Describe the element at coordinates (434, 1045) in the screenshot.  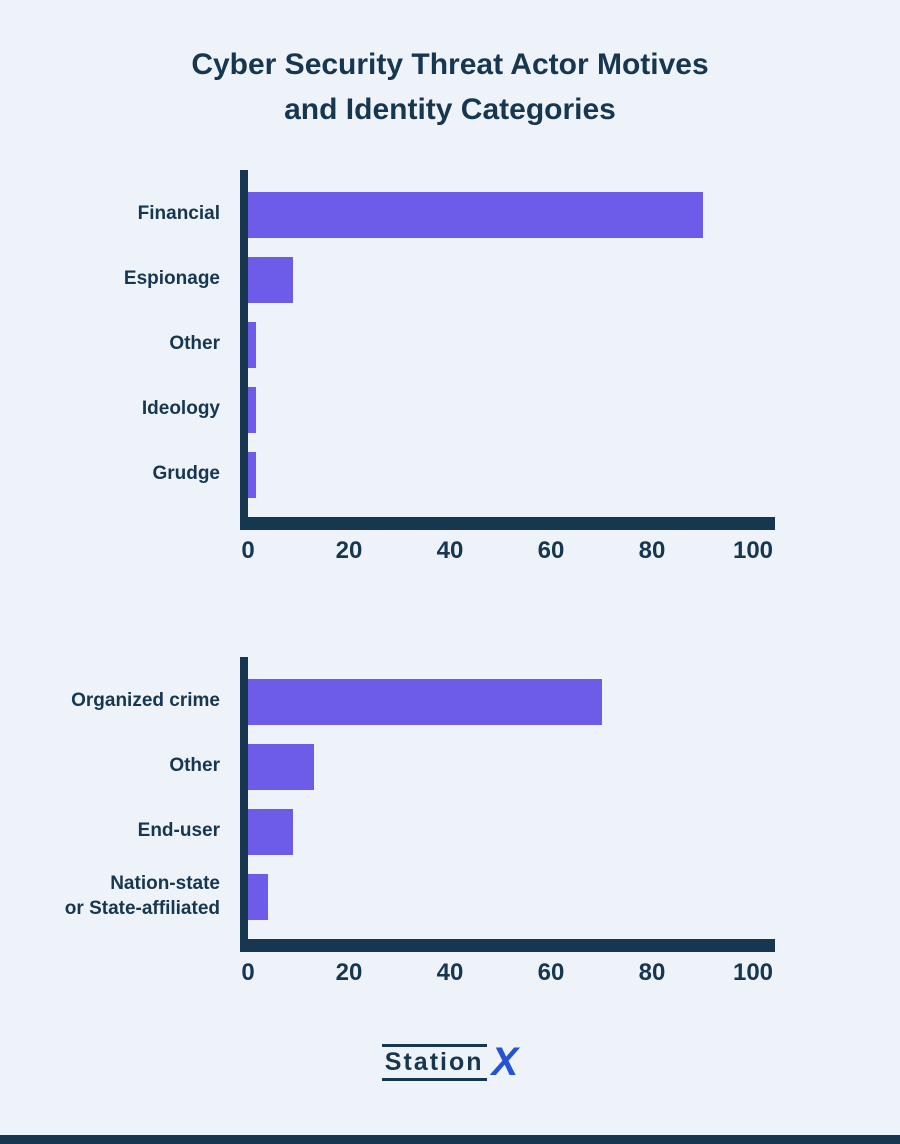
I see `logo-line-top` at that location.